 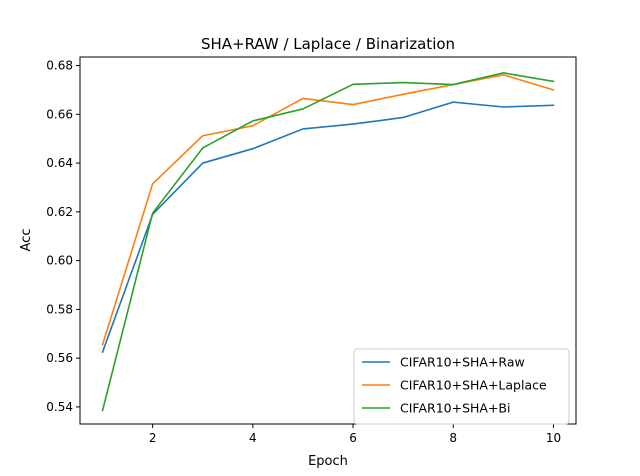 What do you see at coordinates (26, 240) in the screenshot?
I see `y-axis-label: Acc` at bounding box center [26, 240].